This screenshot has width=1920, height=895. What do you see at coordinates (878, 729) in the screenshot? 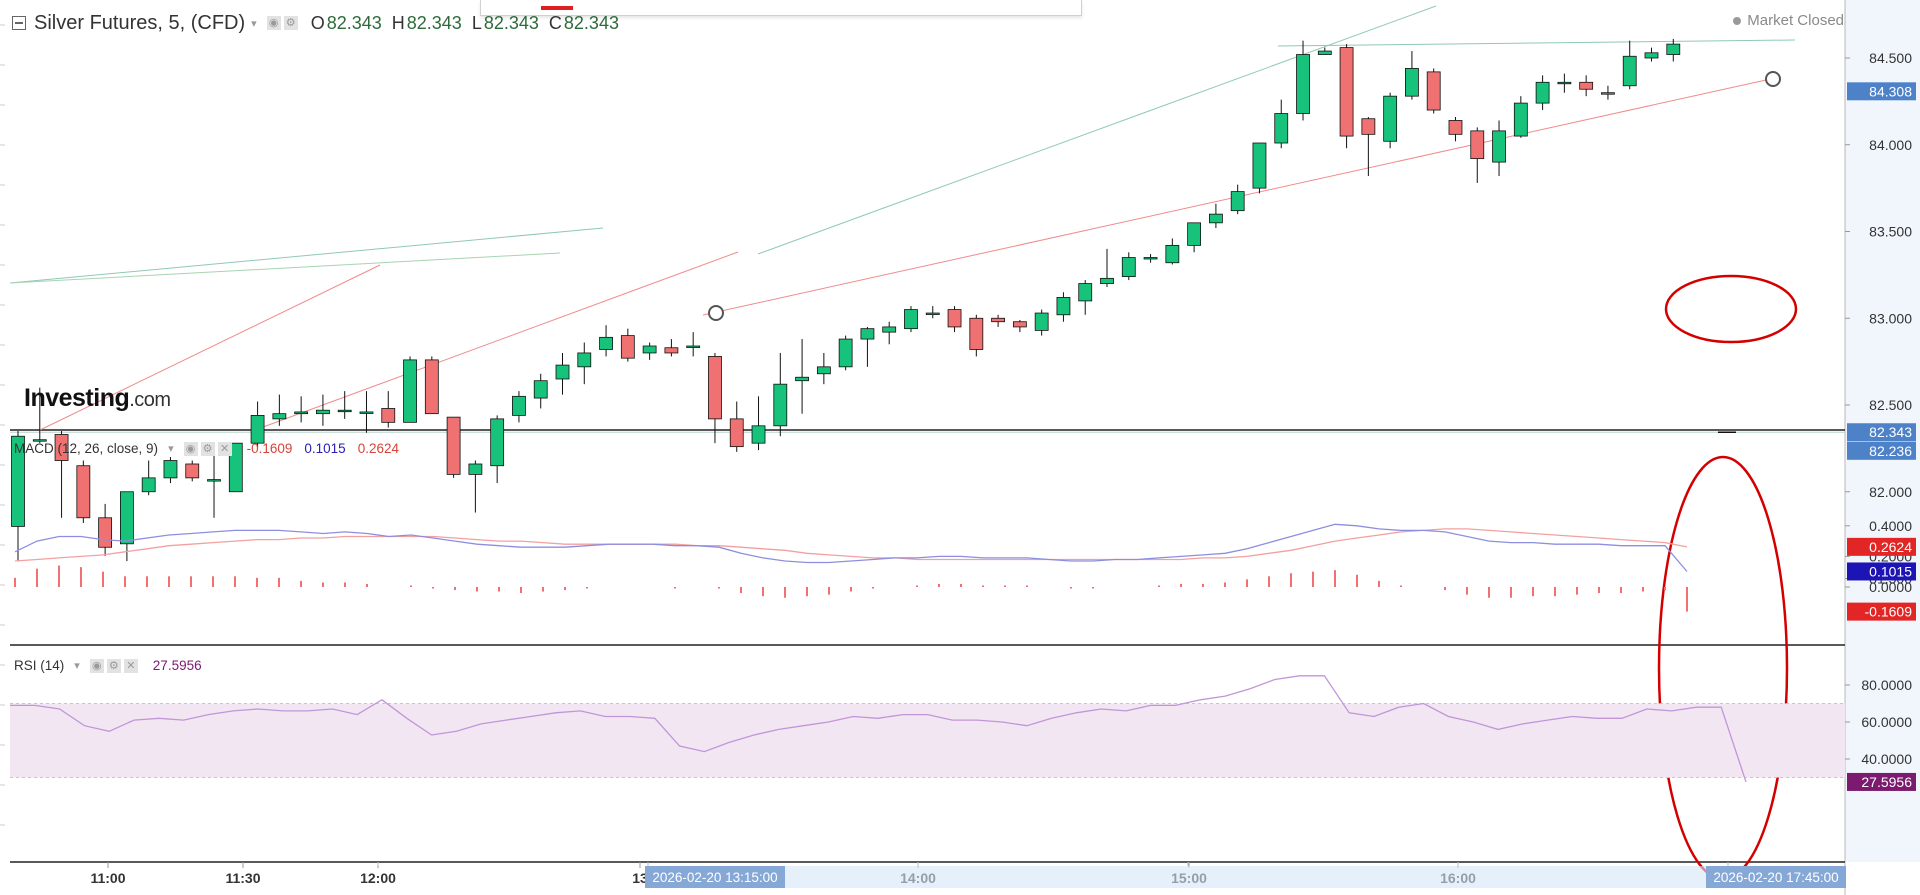
I see `rsi-line` at bounding box center [878, 729].